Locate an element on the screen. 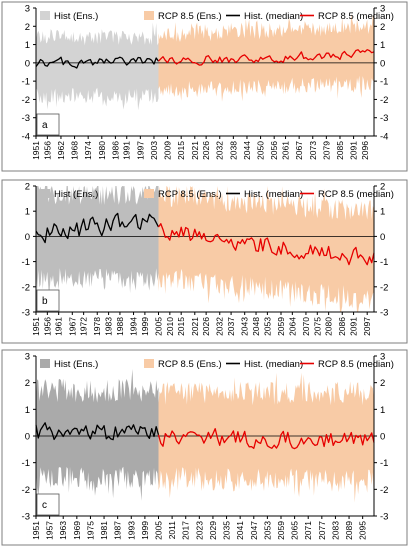 The height and width of the screenshot is (550, 409). x-tick-label: 1972 is located at coordinates (84, 326).